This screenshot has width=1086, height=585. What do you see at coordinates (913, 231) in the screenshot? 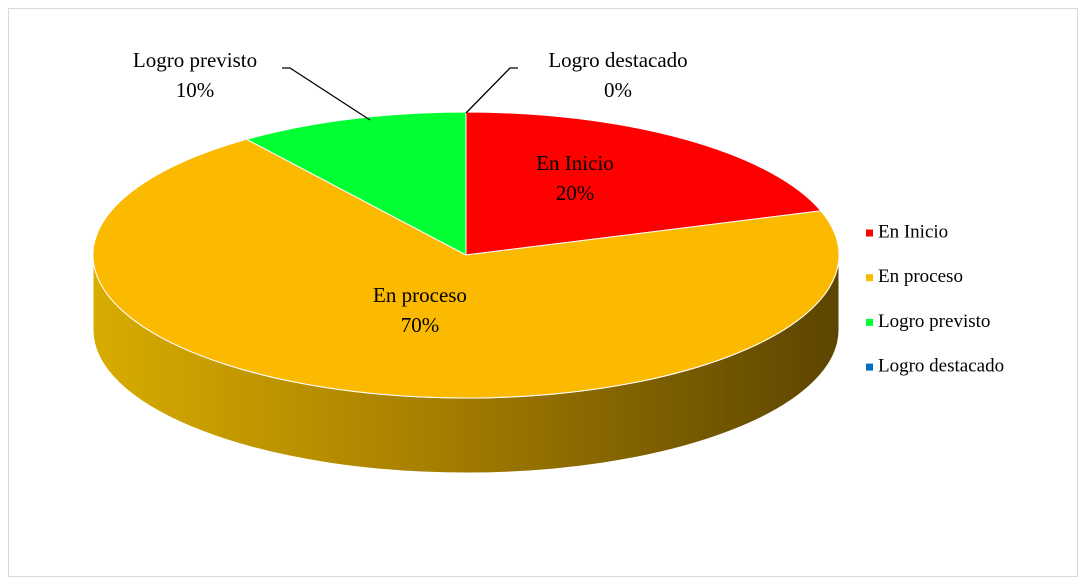
I see `legend-label: En Inicio` at bounding box center [913, 231].